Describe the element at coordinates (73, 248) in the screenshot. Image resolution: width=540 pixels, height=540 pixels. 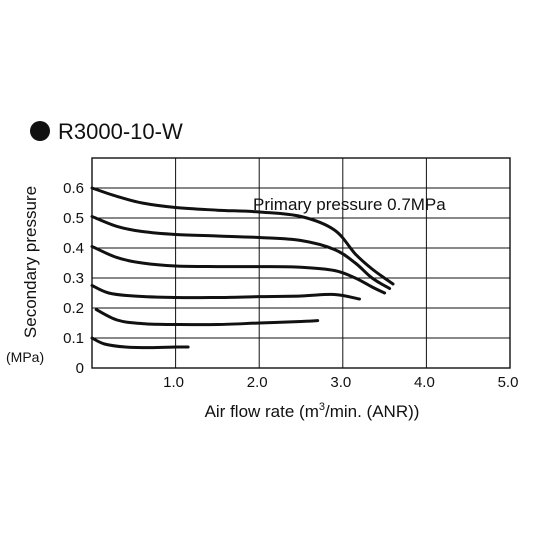
I see `y-tick-label: 0.4` at that location.